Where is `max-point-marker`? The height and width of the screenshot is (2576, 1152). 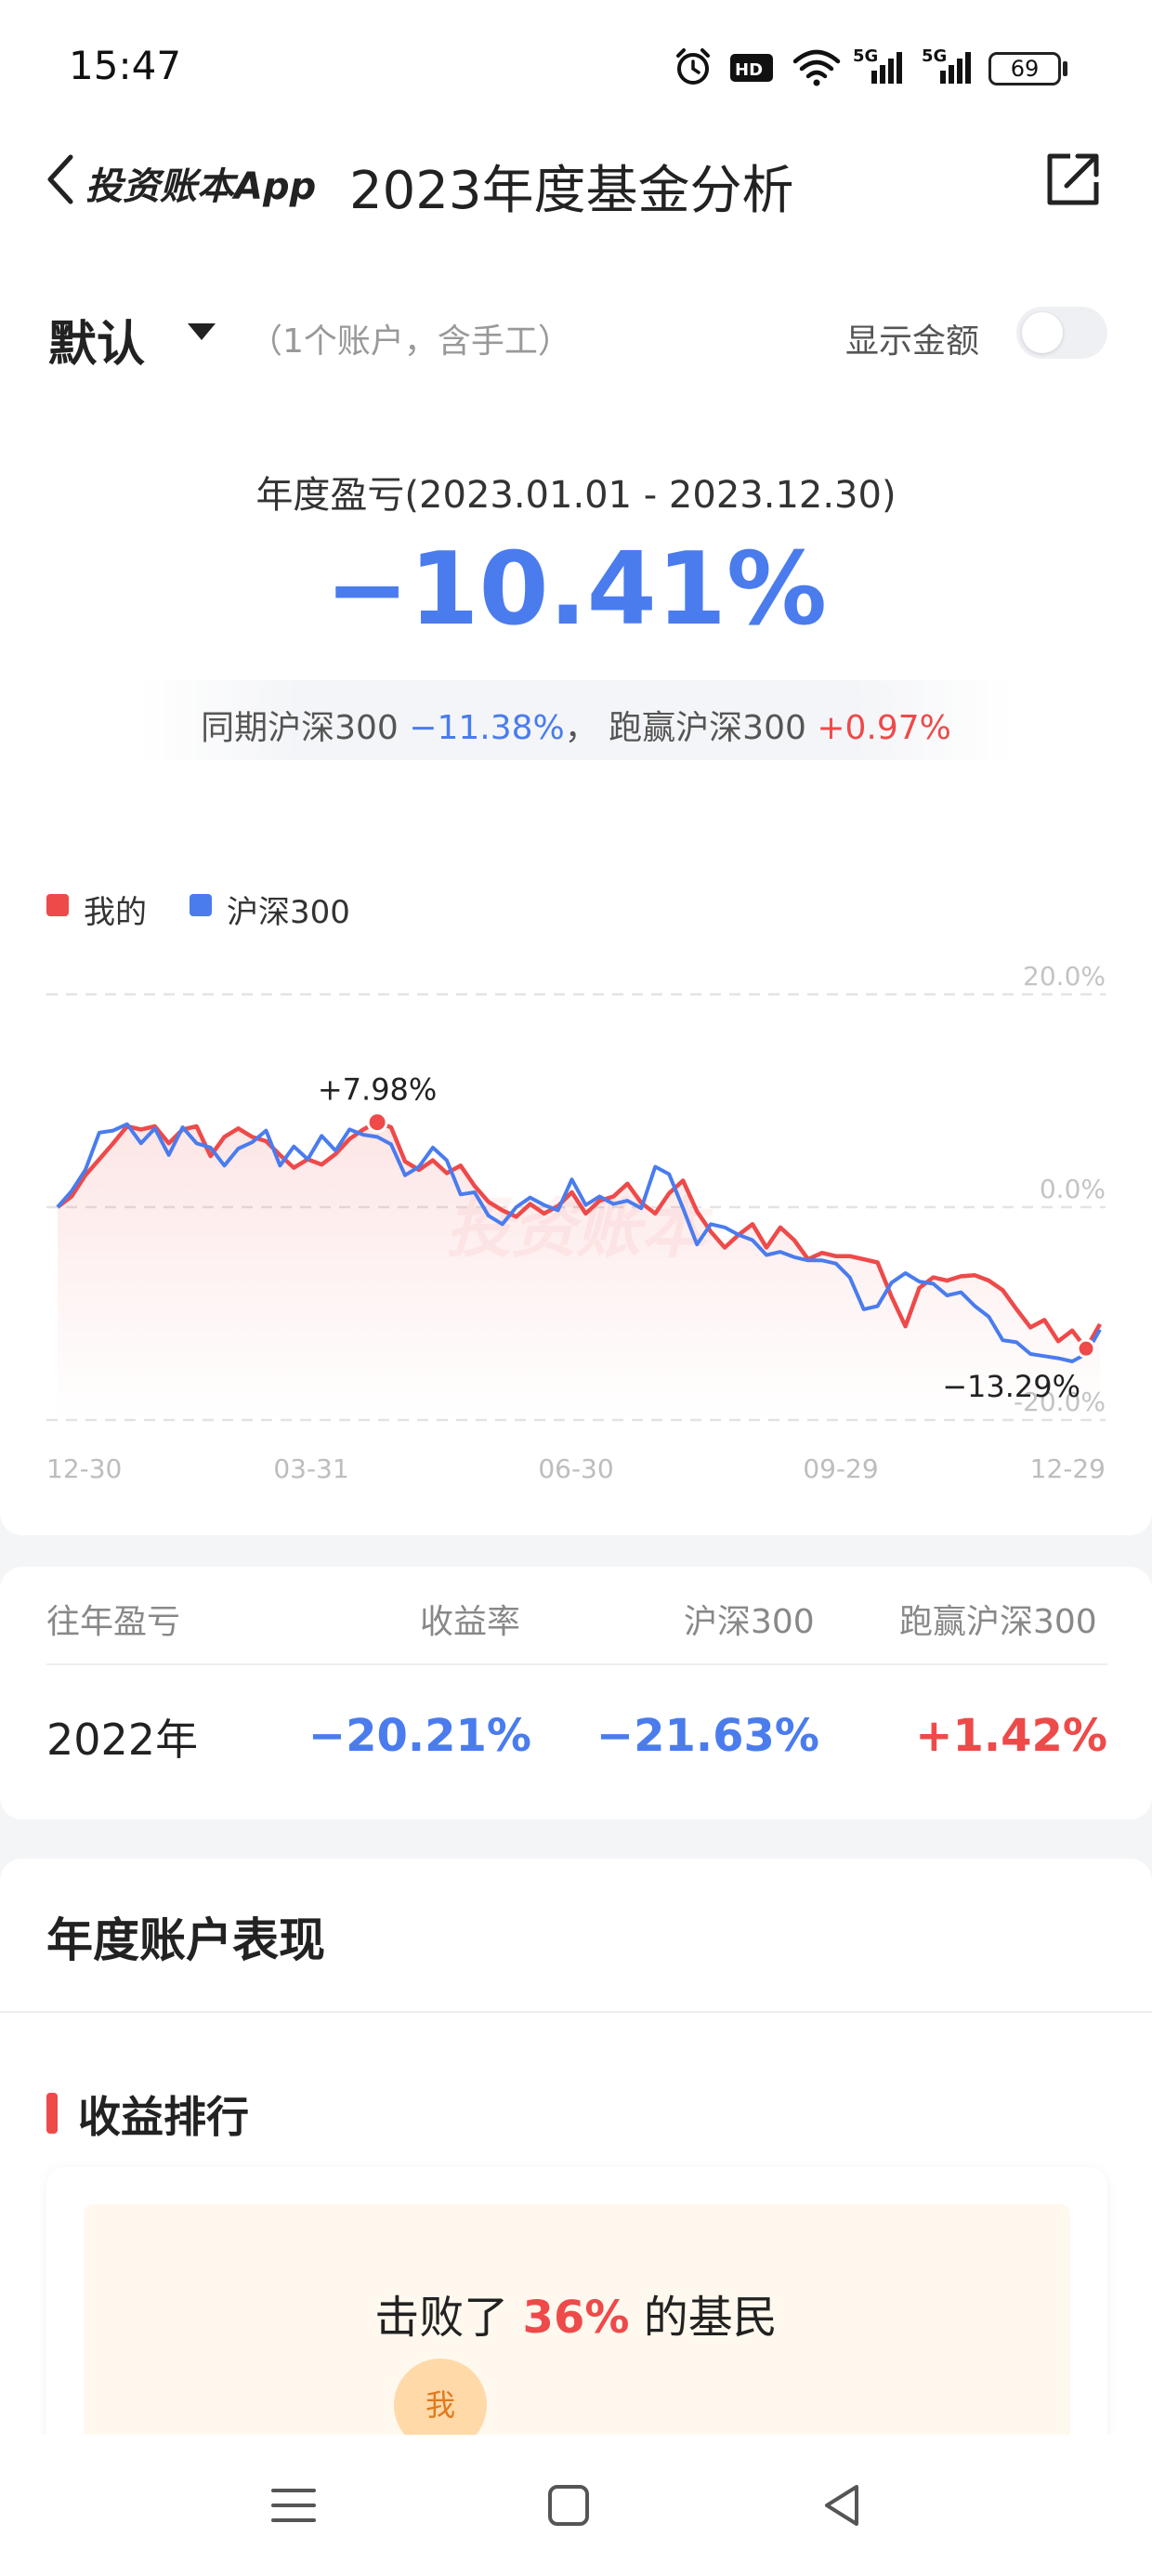 max-point-marker is located at coordinates (377, 1122).